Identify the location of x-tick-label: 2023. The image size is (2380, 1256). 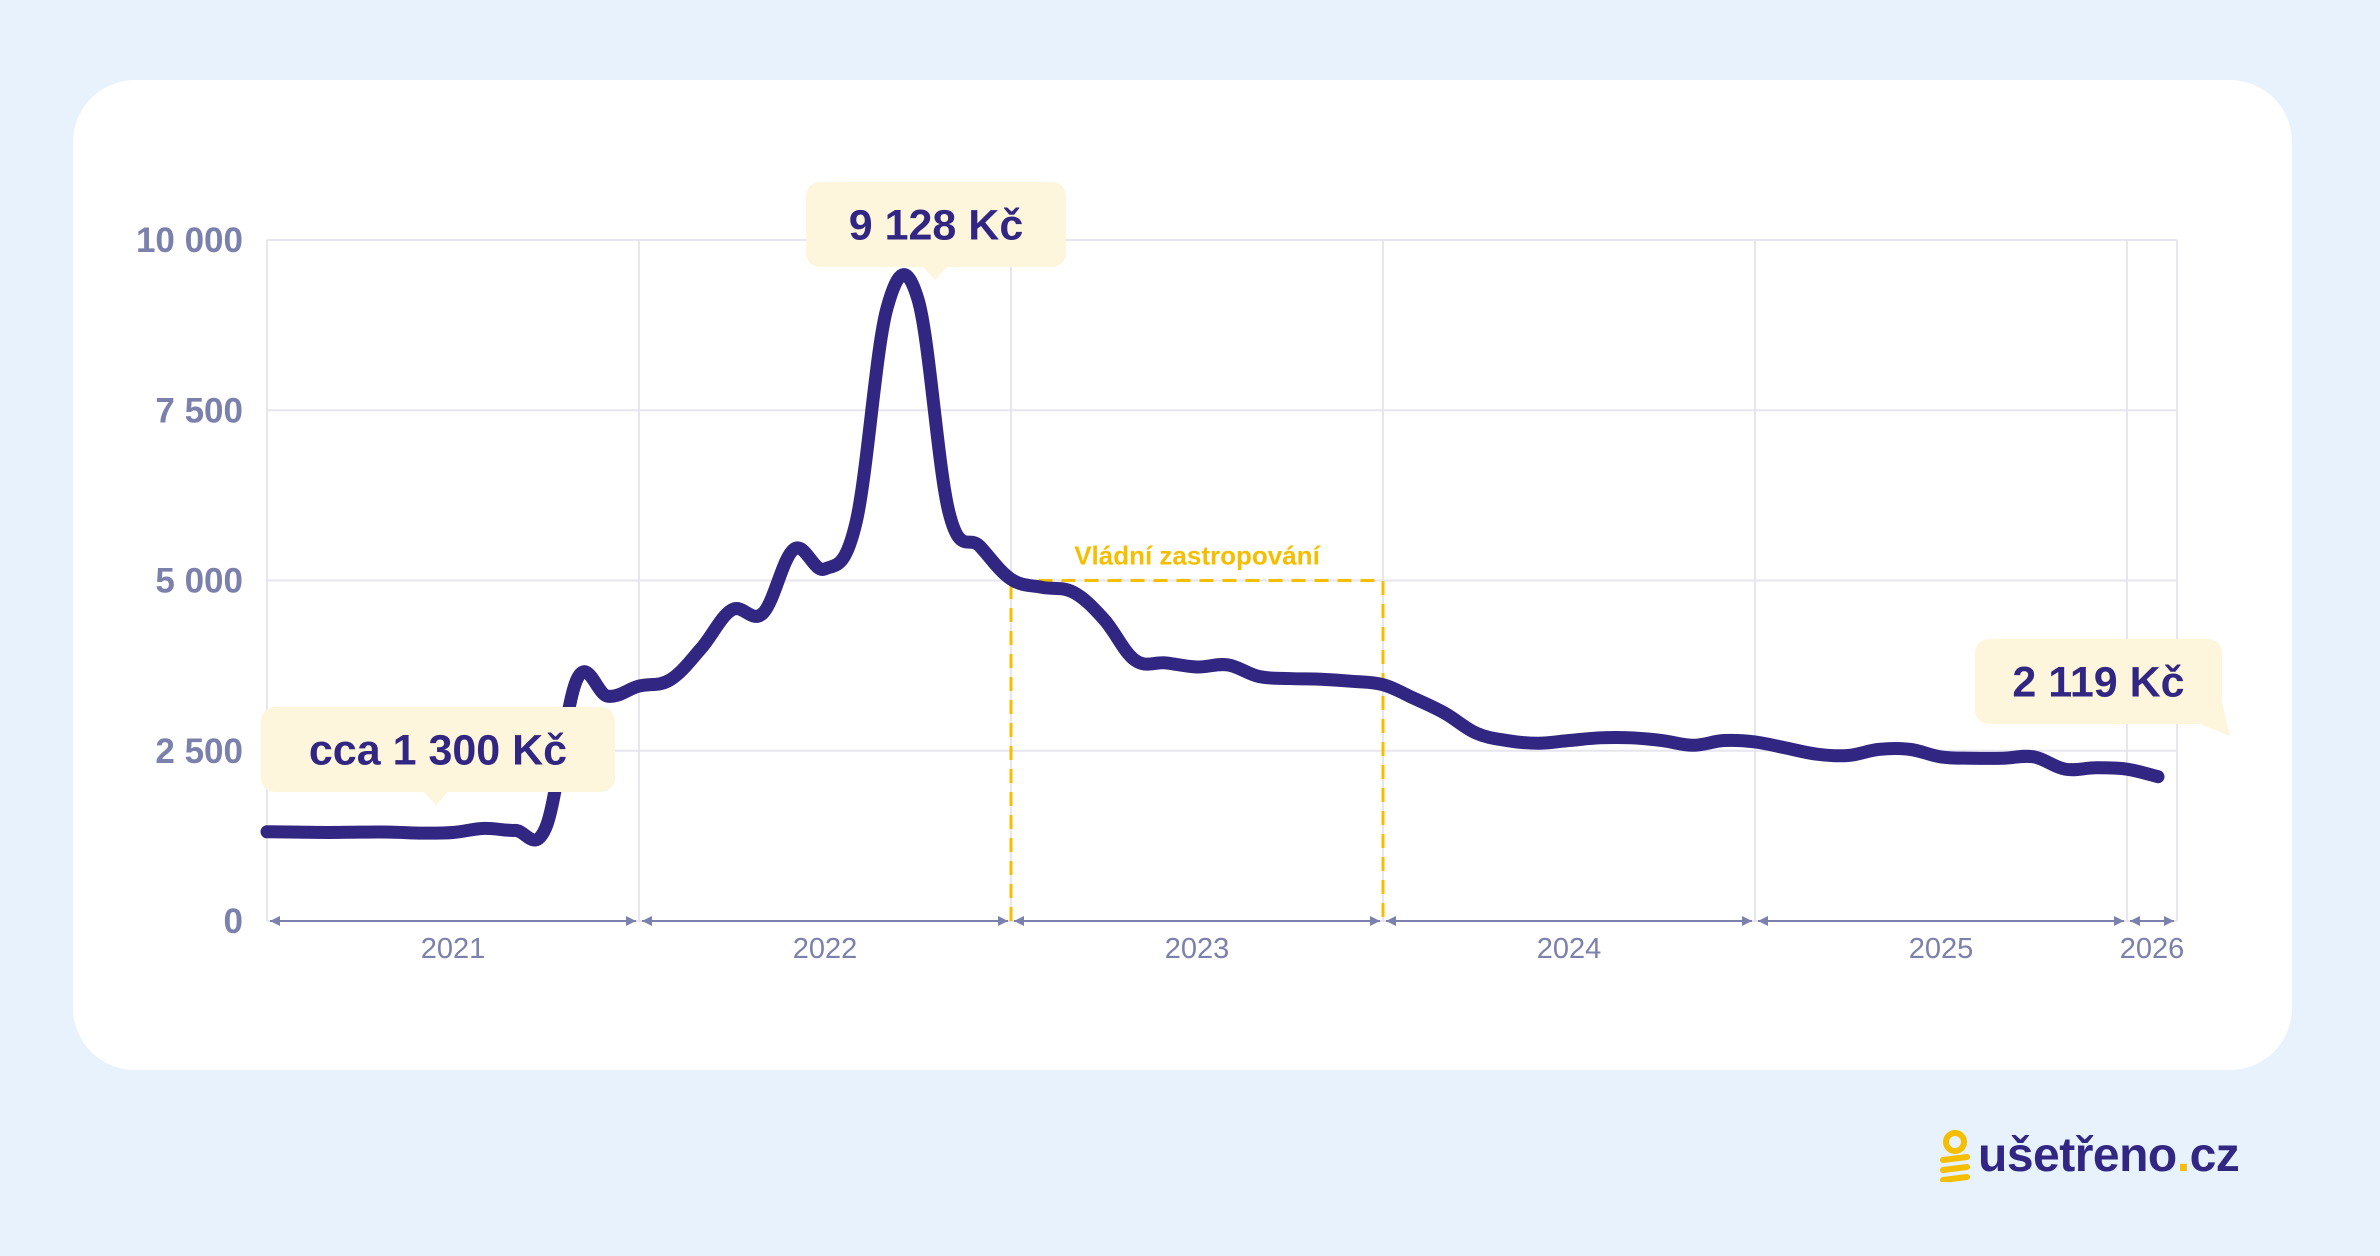
(1197, 949).